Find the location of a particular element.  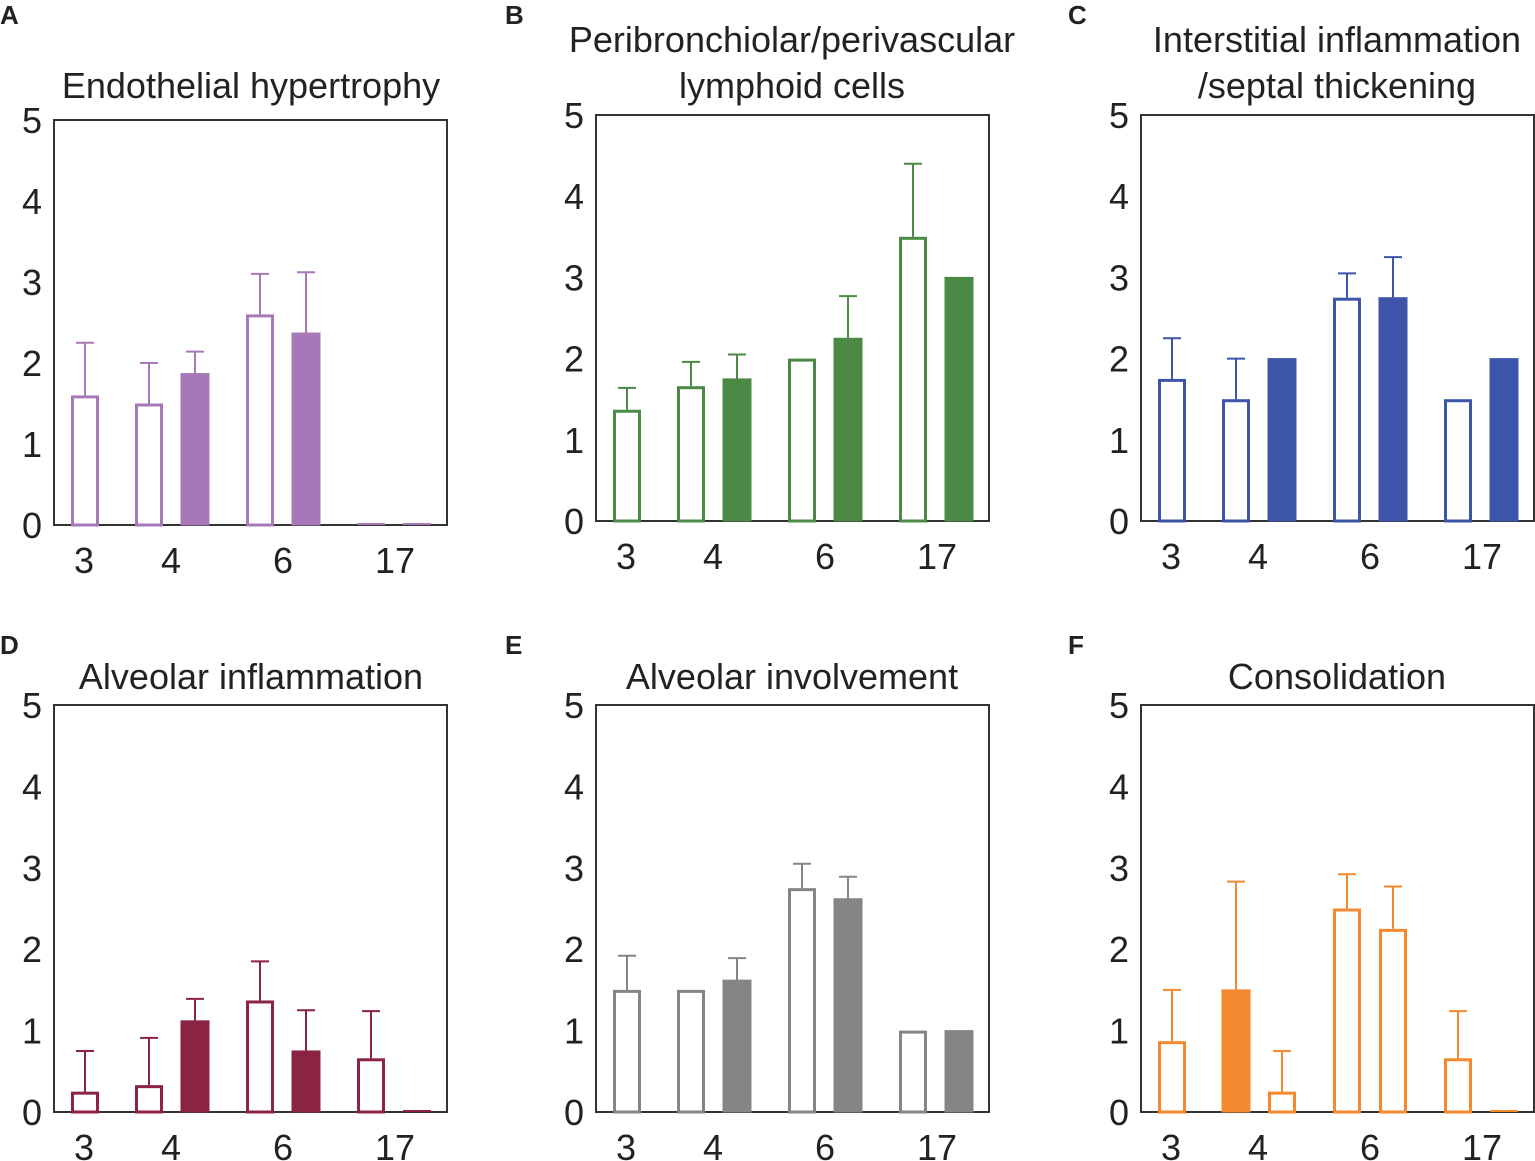

panel-label: D is located at coordinates (9, 645).